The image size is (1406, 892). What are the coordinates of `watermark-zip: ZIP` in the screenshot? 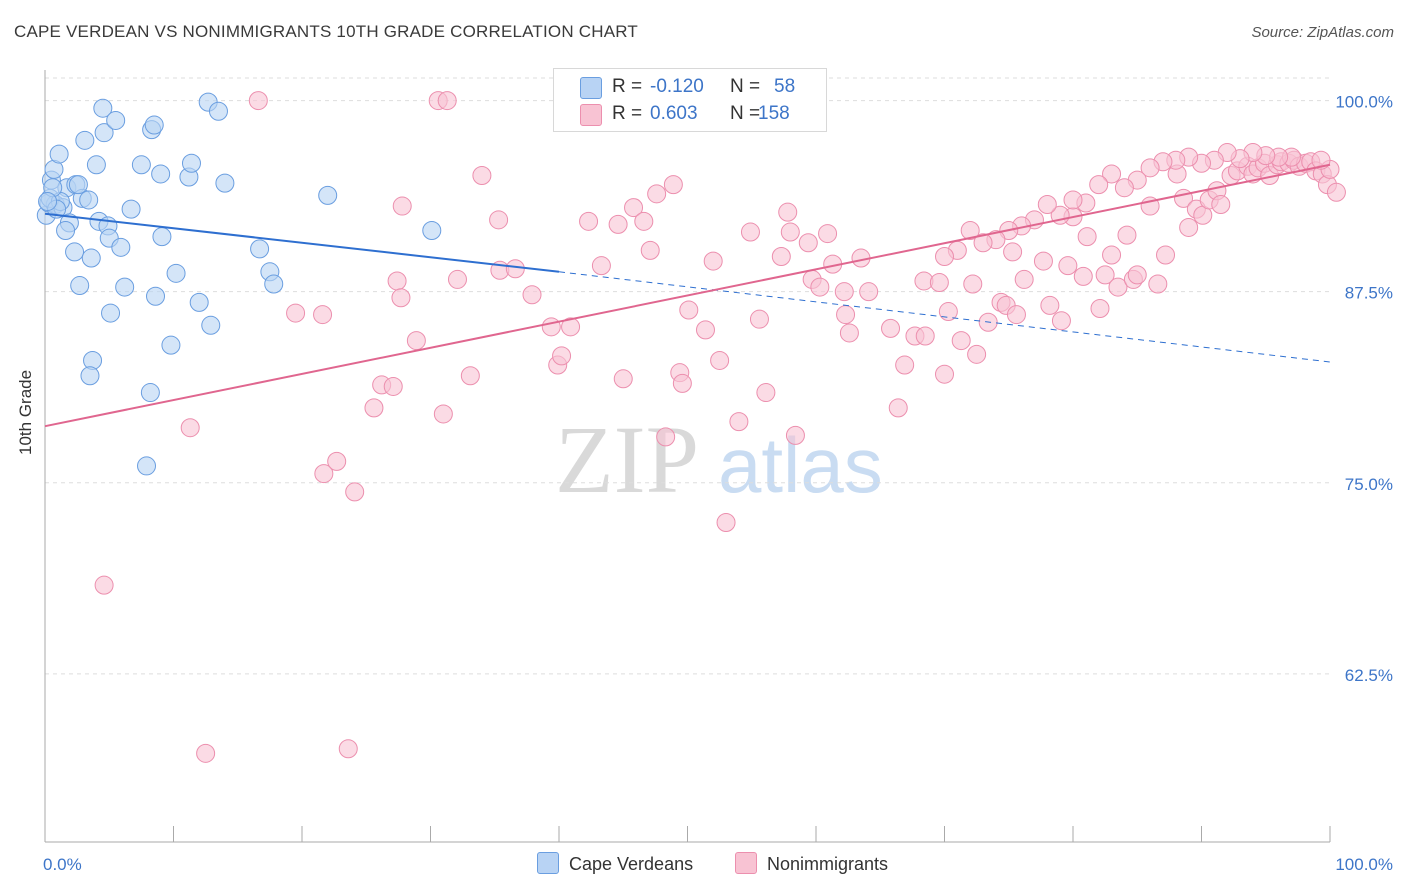 It's located at (627, 459).